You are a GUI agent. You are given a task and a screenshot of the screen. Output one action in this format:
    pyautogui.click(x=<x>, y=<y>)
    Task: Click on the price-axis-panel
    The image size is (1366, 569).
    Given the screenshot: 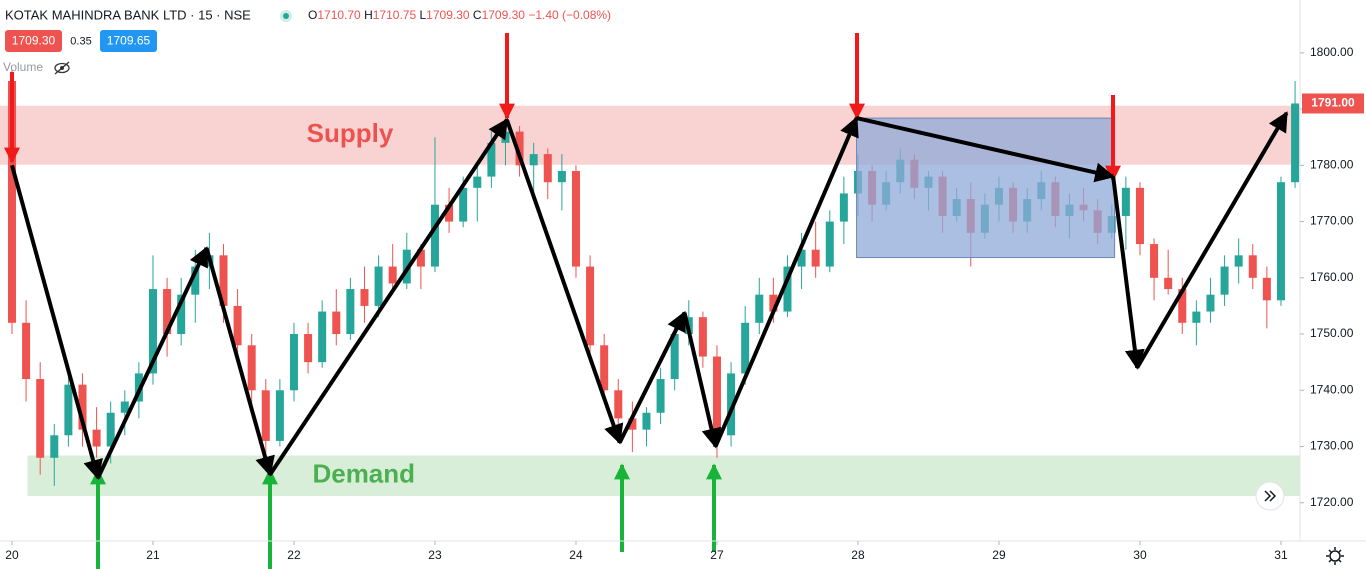 What is the action you would take?
    pyautogui.click(x=1333, y=284)
    